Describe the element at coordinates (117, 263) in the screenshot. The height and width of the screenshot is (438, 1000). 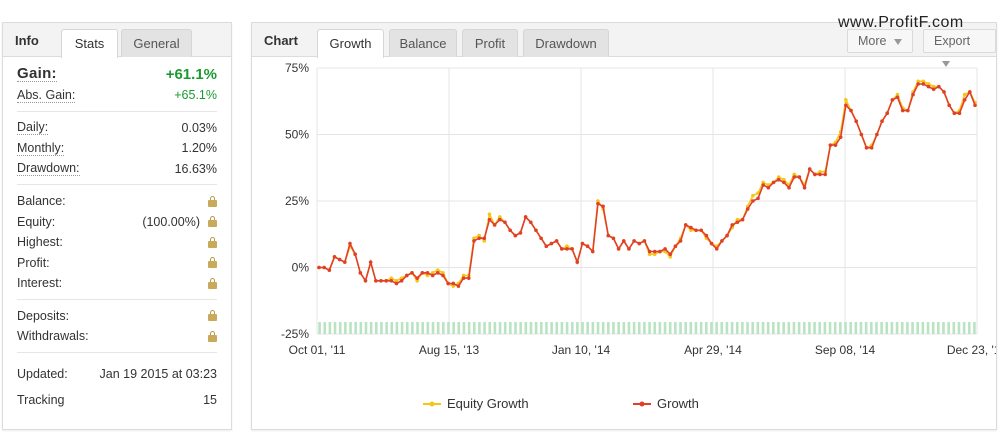
I see `profit-row: Profit:` at that location.